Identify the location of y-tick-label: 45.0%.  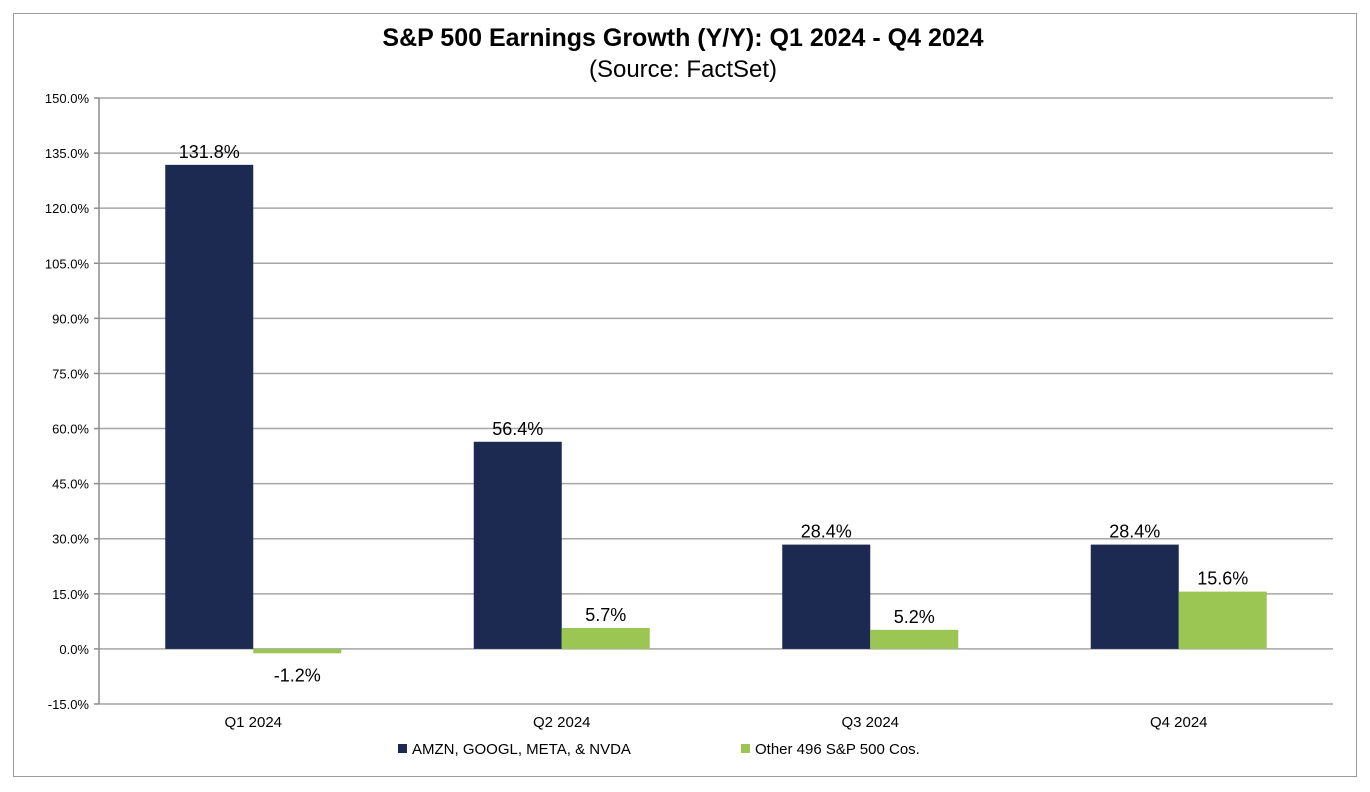
(70, 484).